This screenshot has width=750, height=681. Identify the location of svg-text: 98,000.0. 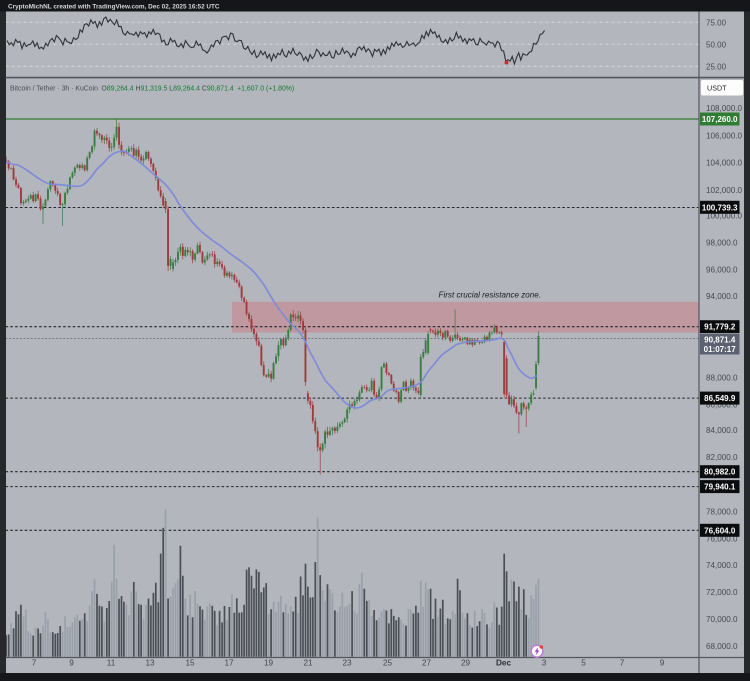
(722, 242).